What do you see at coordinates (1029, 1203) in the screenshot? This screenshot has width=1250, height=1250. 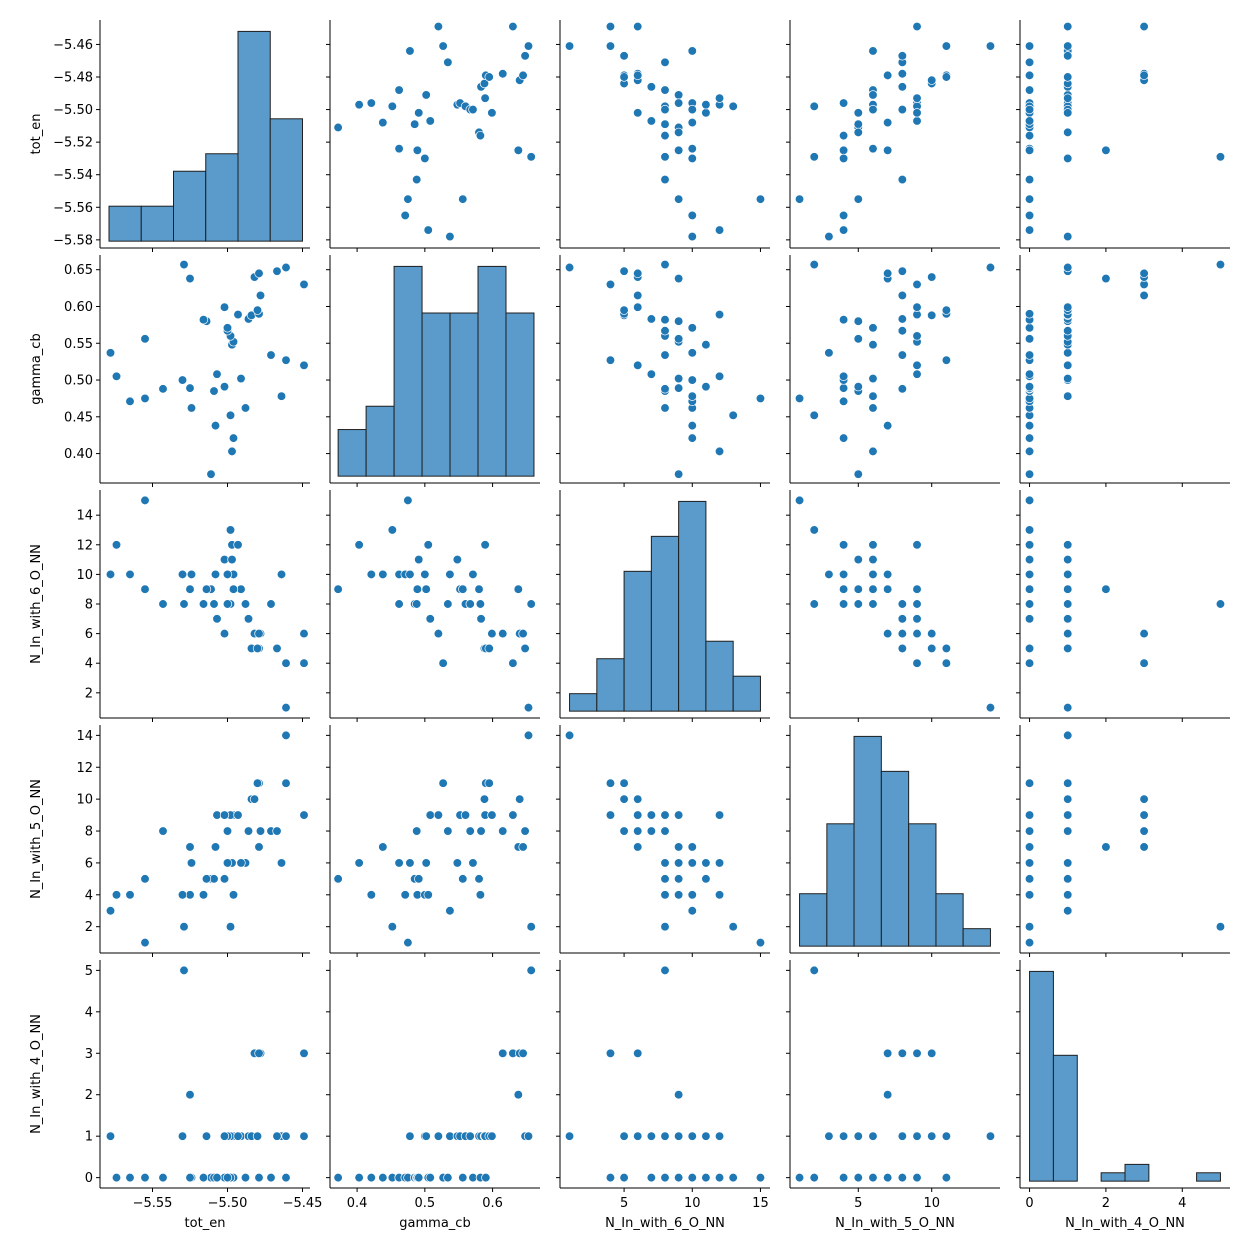 I see `x-tick-label: 0` at bounding box center [1029, 1203].